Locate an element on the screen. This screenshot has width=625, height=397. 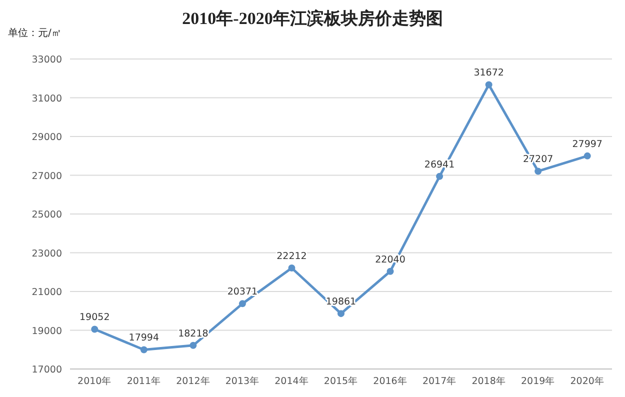
data-label: 22212 is located at coordinates (291, 256).